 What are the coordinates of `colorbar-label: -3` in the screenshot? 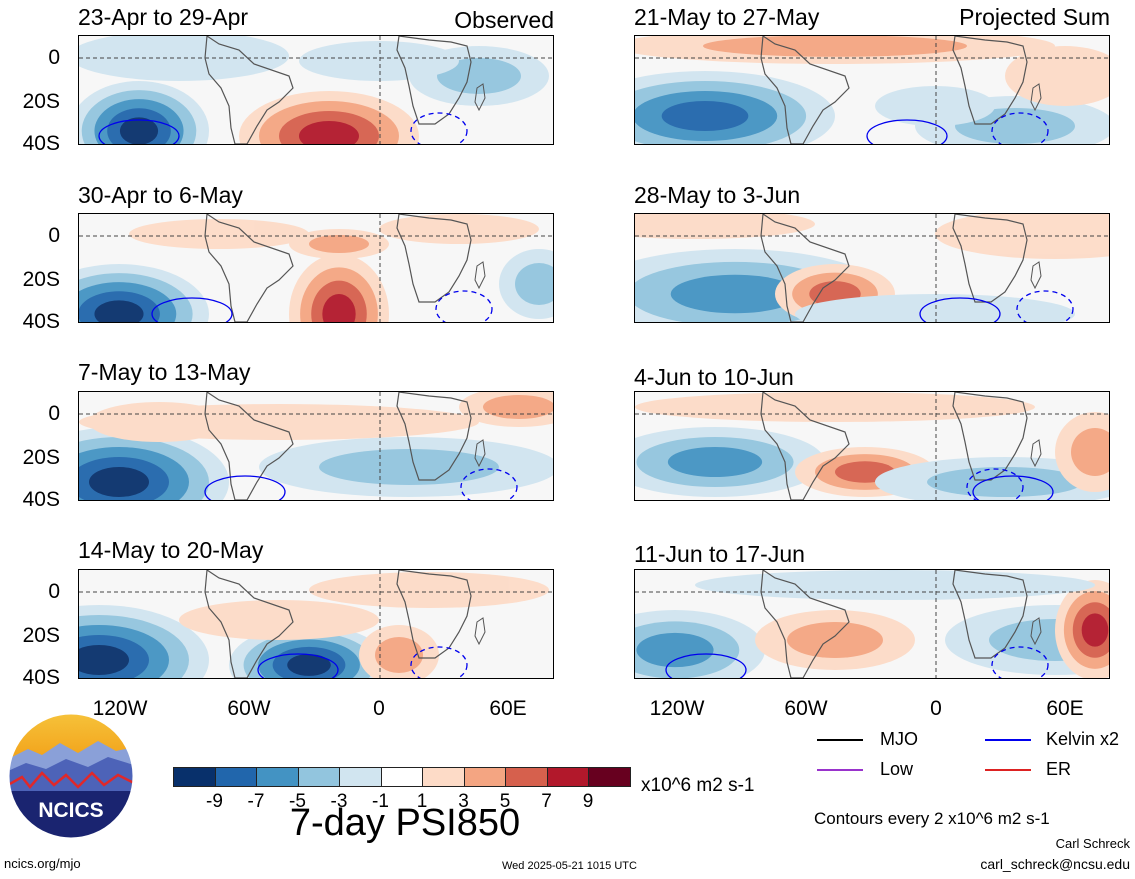 It's located at (339, 801).